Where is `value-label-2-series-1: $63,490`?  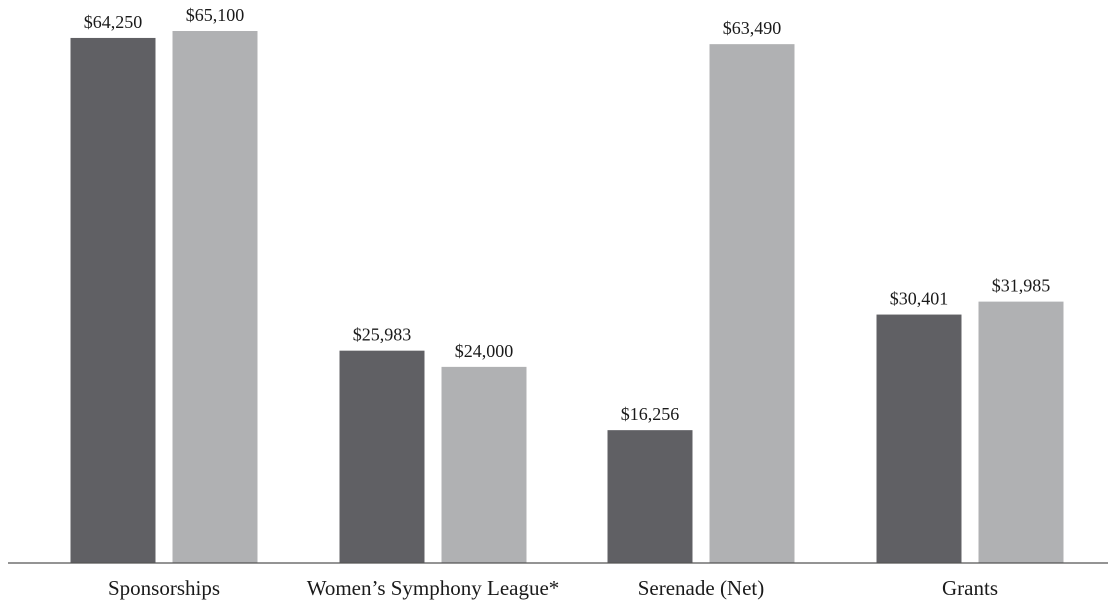 value-label-2-series-1: $63,490 is located at coordinates (752, 28).